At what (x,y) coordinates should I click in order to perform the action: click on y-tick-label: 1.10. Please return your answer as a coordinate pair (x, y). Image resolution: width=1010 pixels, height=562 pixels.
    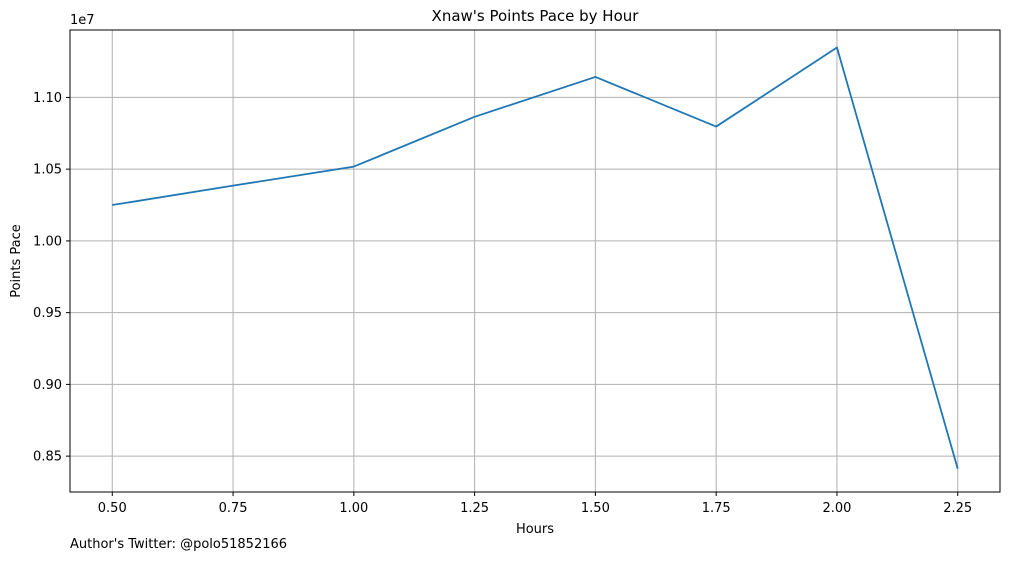
    Looking at the image, I should click on (47, 98).